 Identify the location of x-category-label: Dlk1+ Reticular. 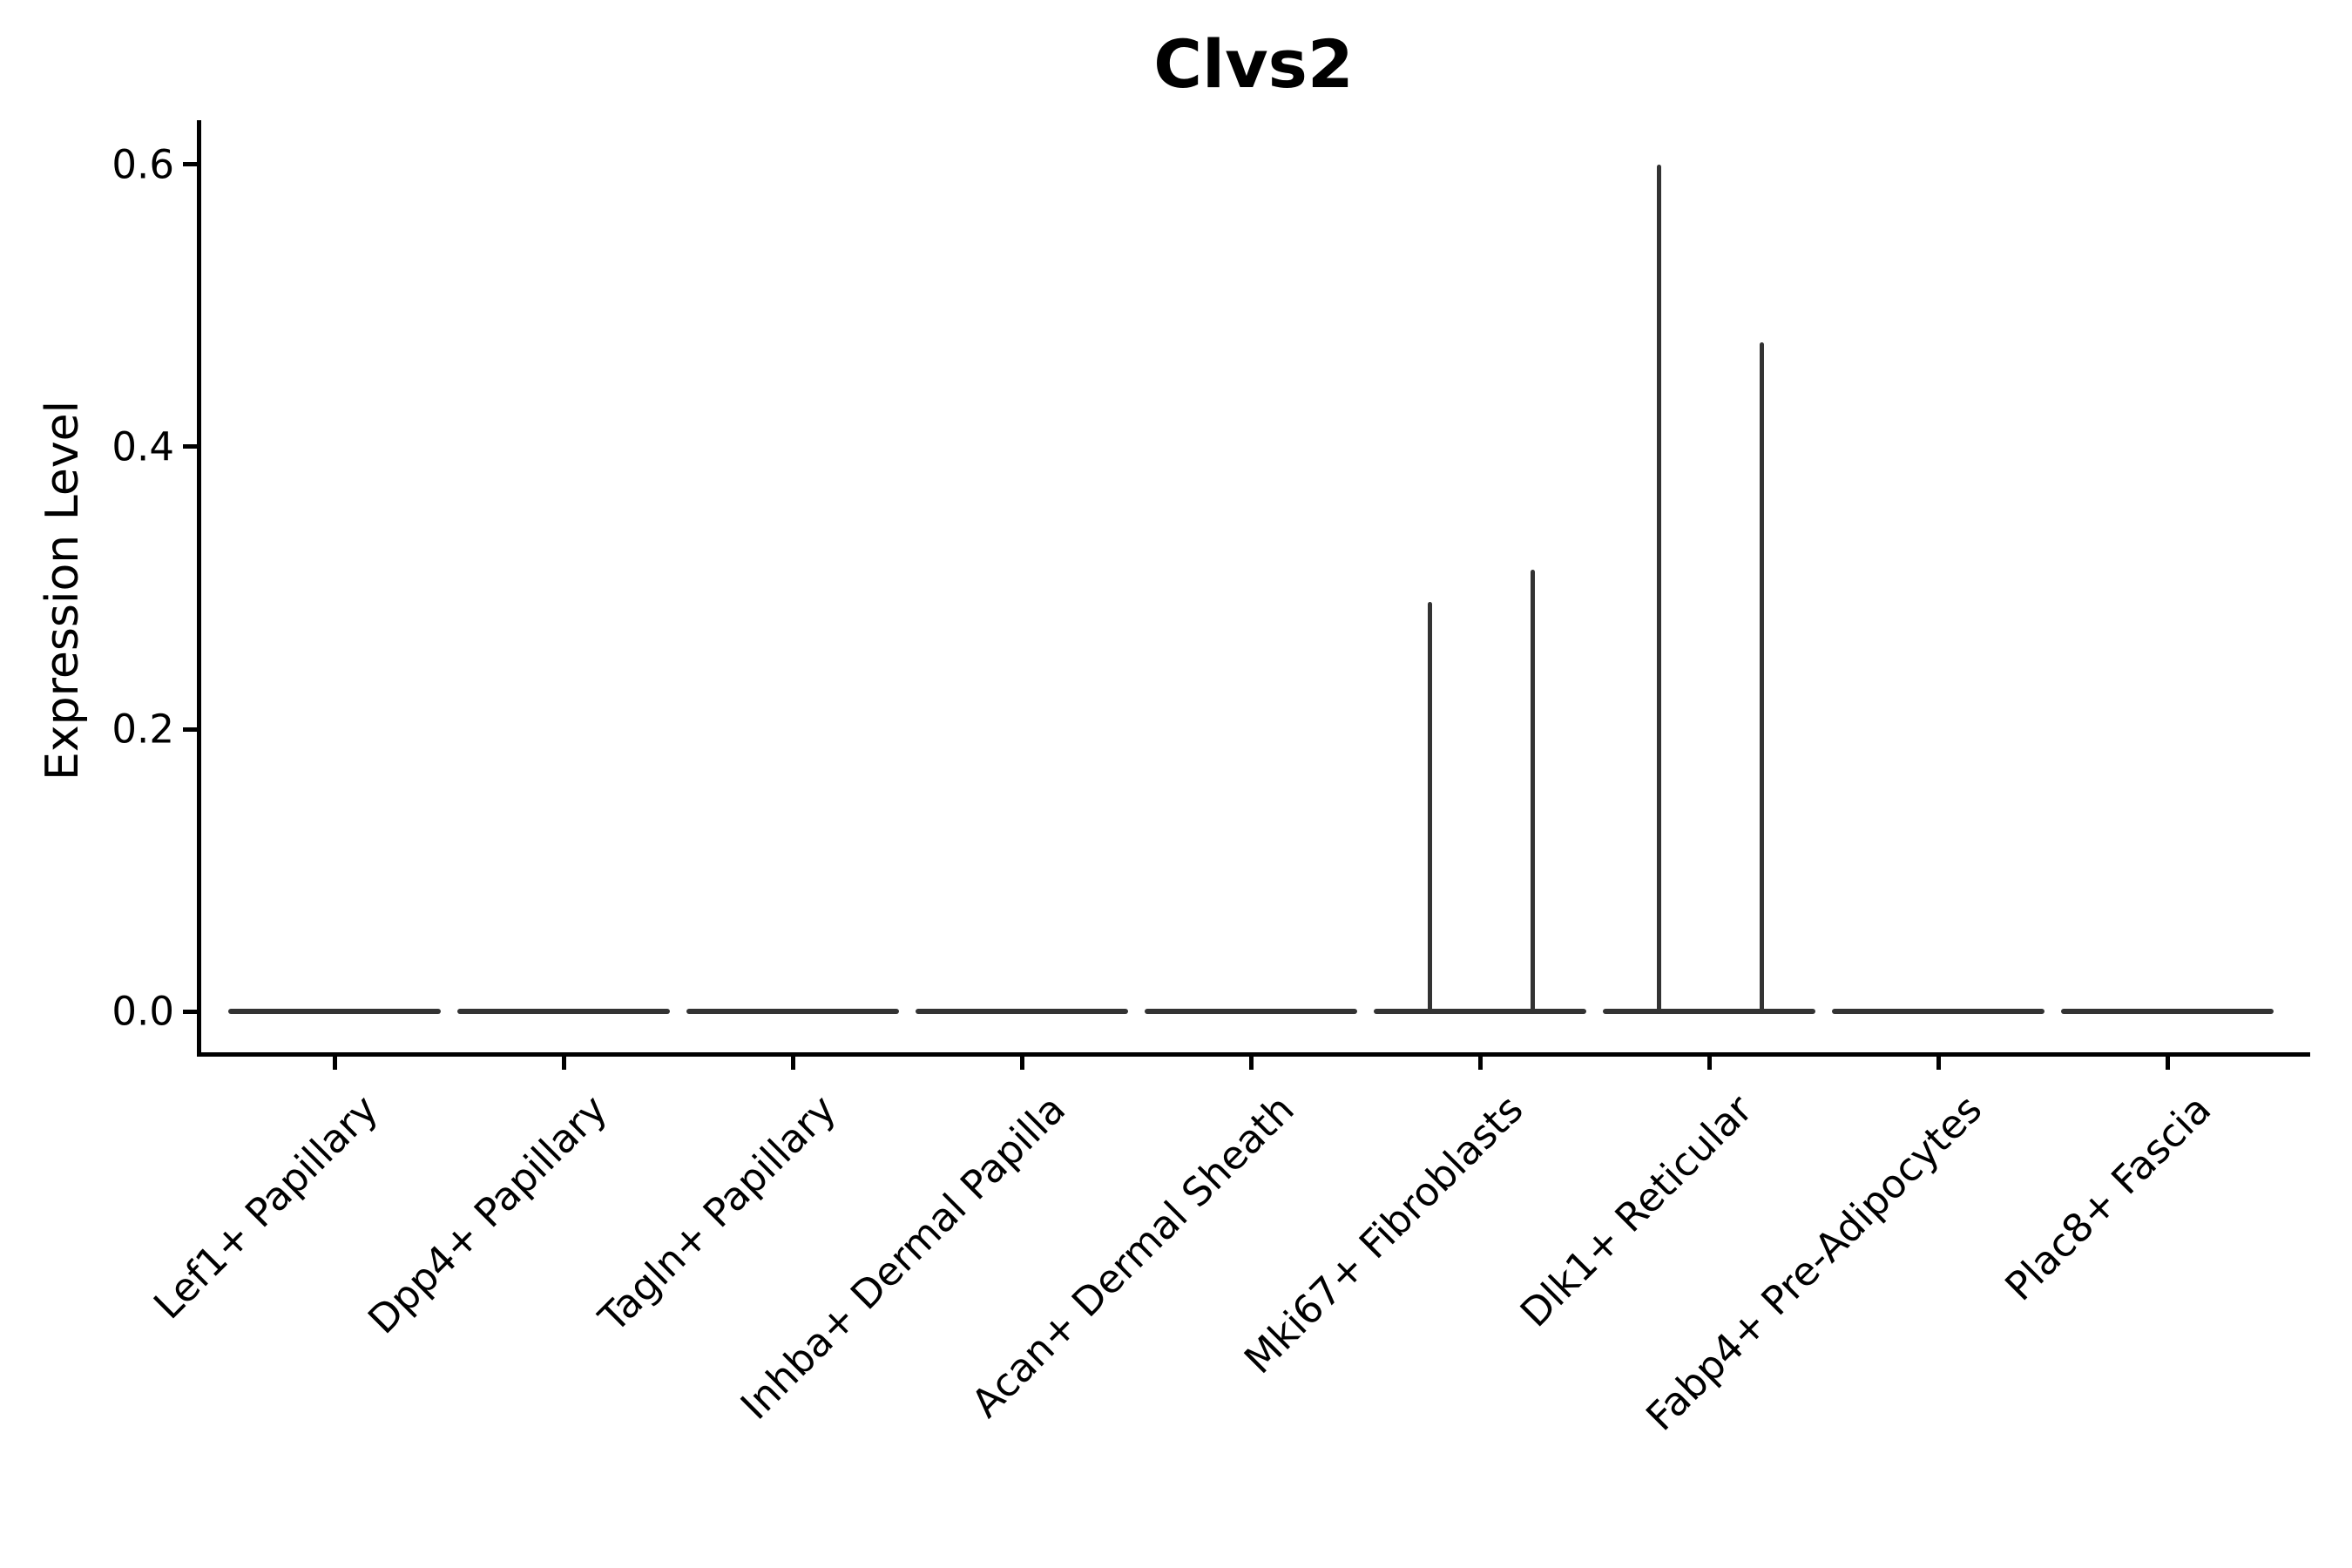
(1636, 1211).